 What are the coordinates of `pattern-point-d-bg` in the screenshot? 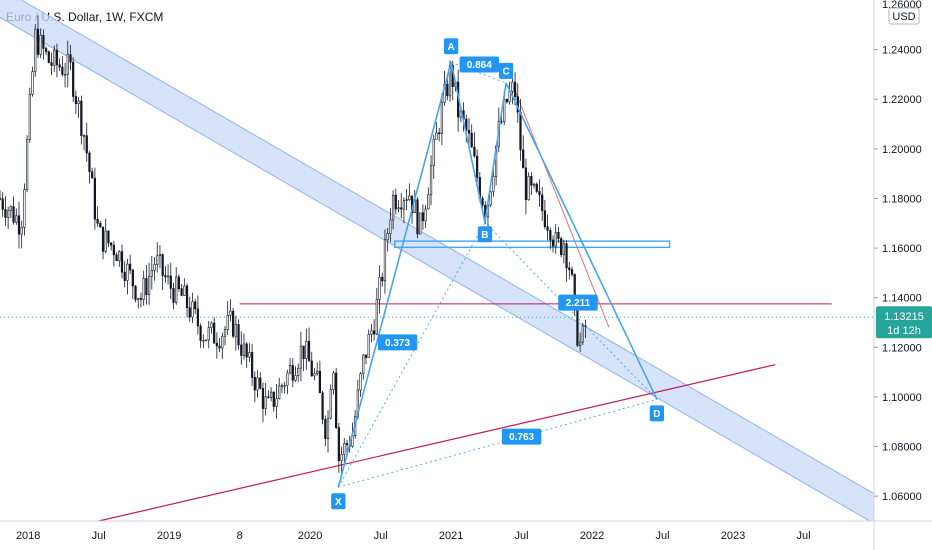 It's located at (657, 413).